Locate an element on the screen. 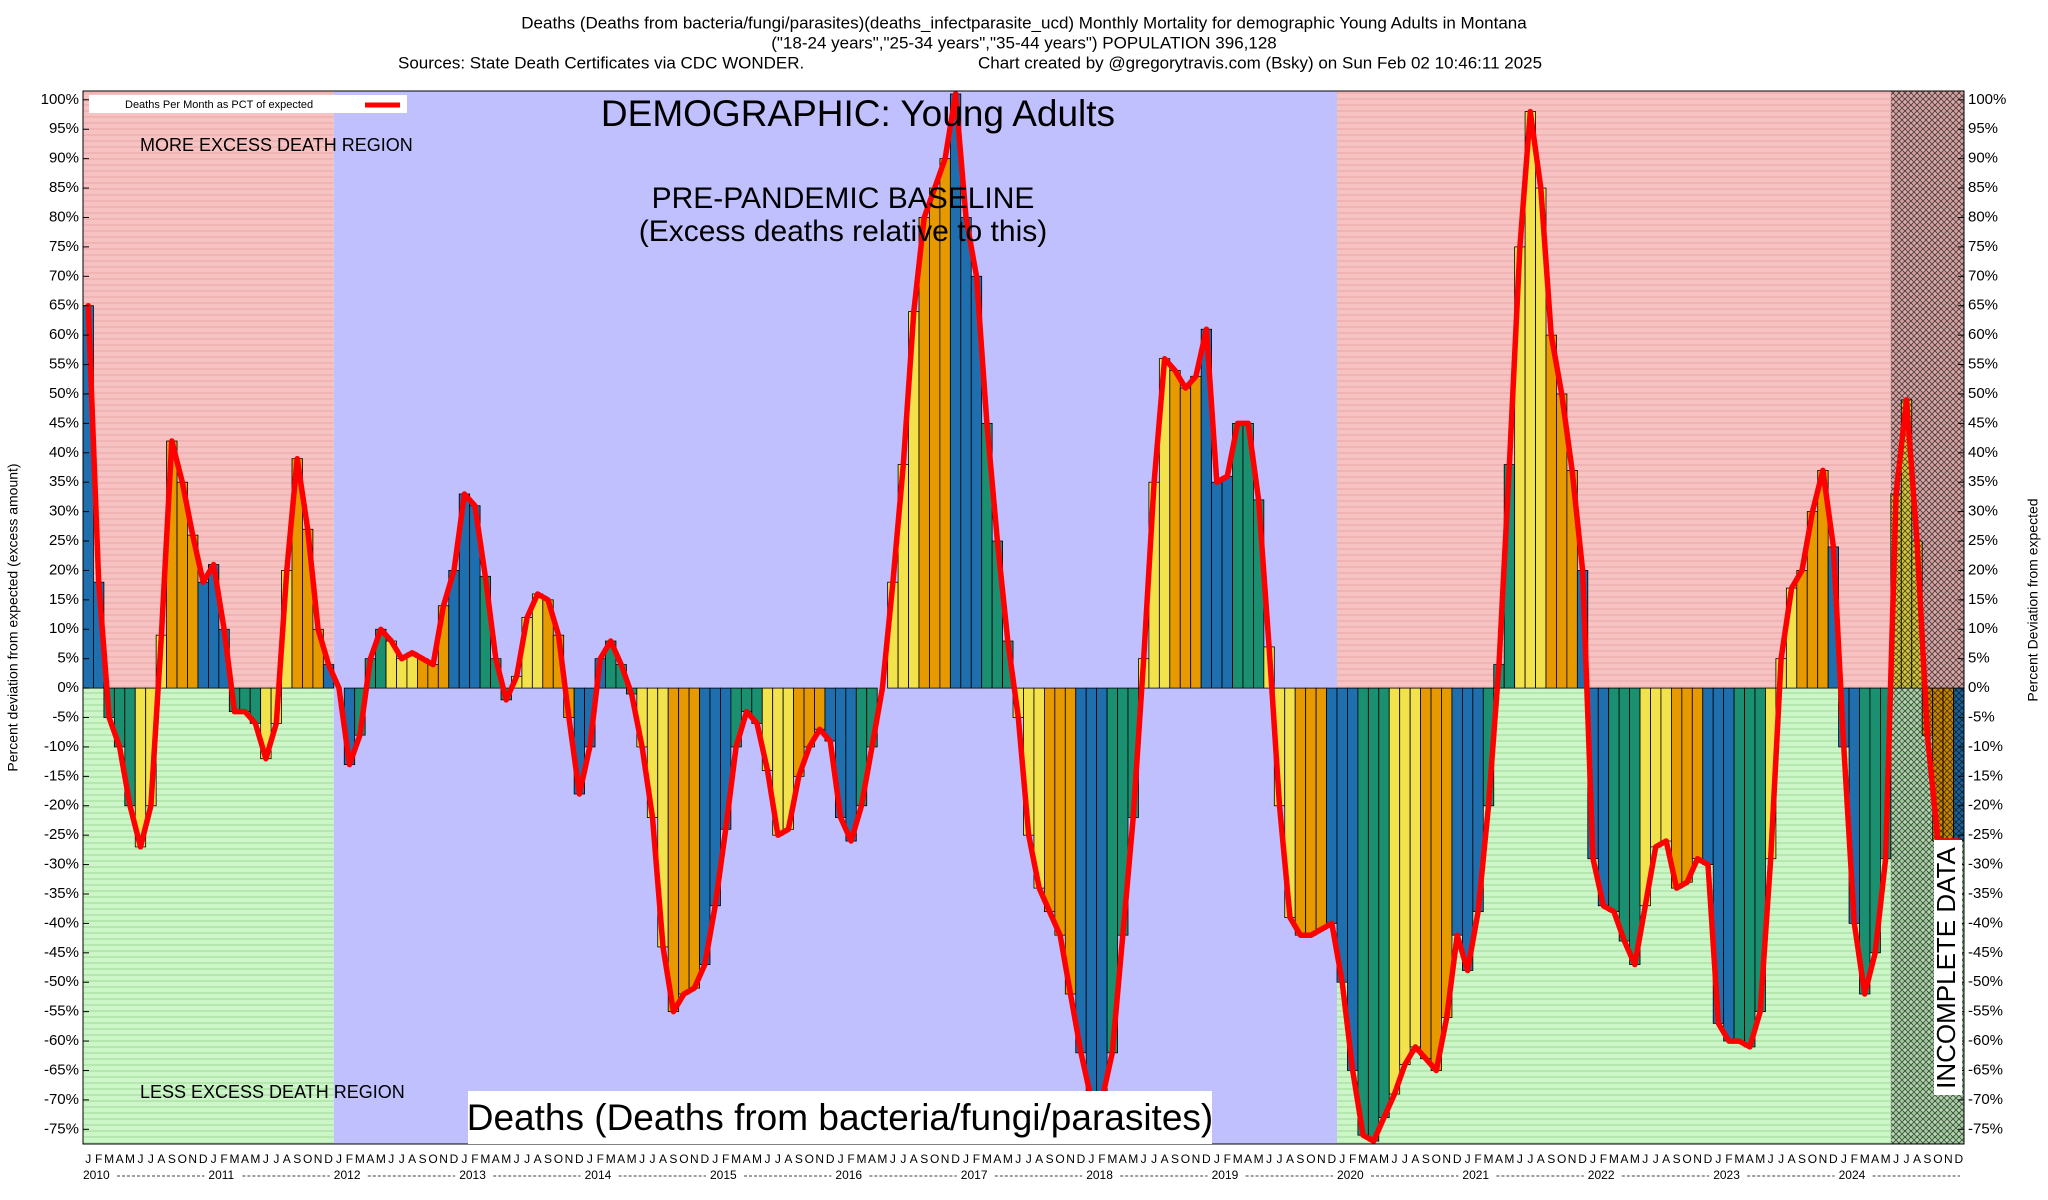 This screenshot has height=1200, width=2048. year-label: 2014 is located at coordinates (598, 1175).